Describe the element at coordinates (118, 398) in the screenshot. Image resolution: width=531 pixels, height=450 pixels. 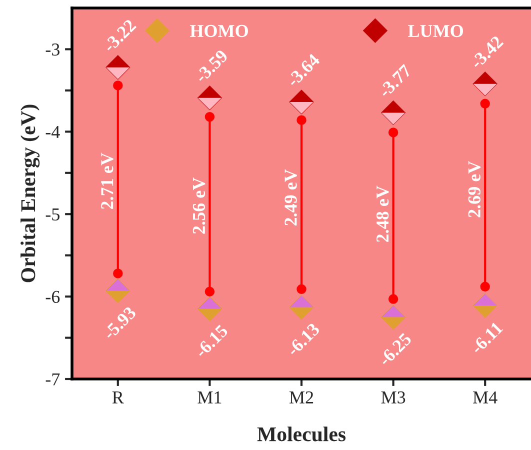
I see `x-tick-label: R` at that location.